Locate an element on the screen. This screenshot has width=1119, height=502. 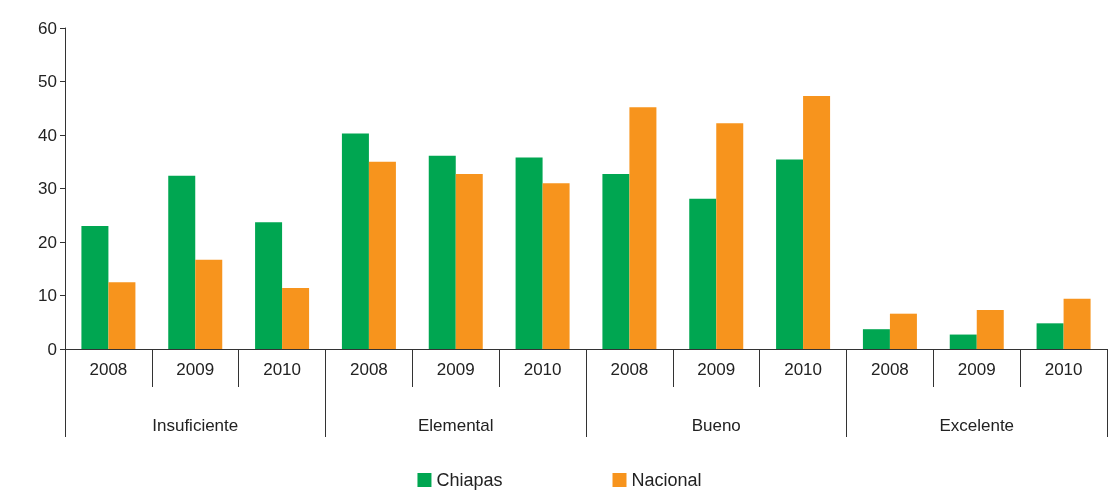
y-tick-label: 10 is located at coordinates (47, 295).